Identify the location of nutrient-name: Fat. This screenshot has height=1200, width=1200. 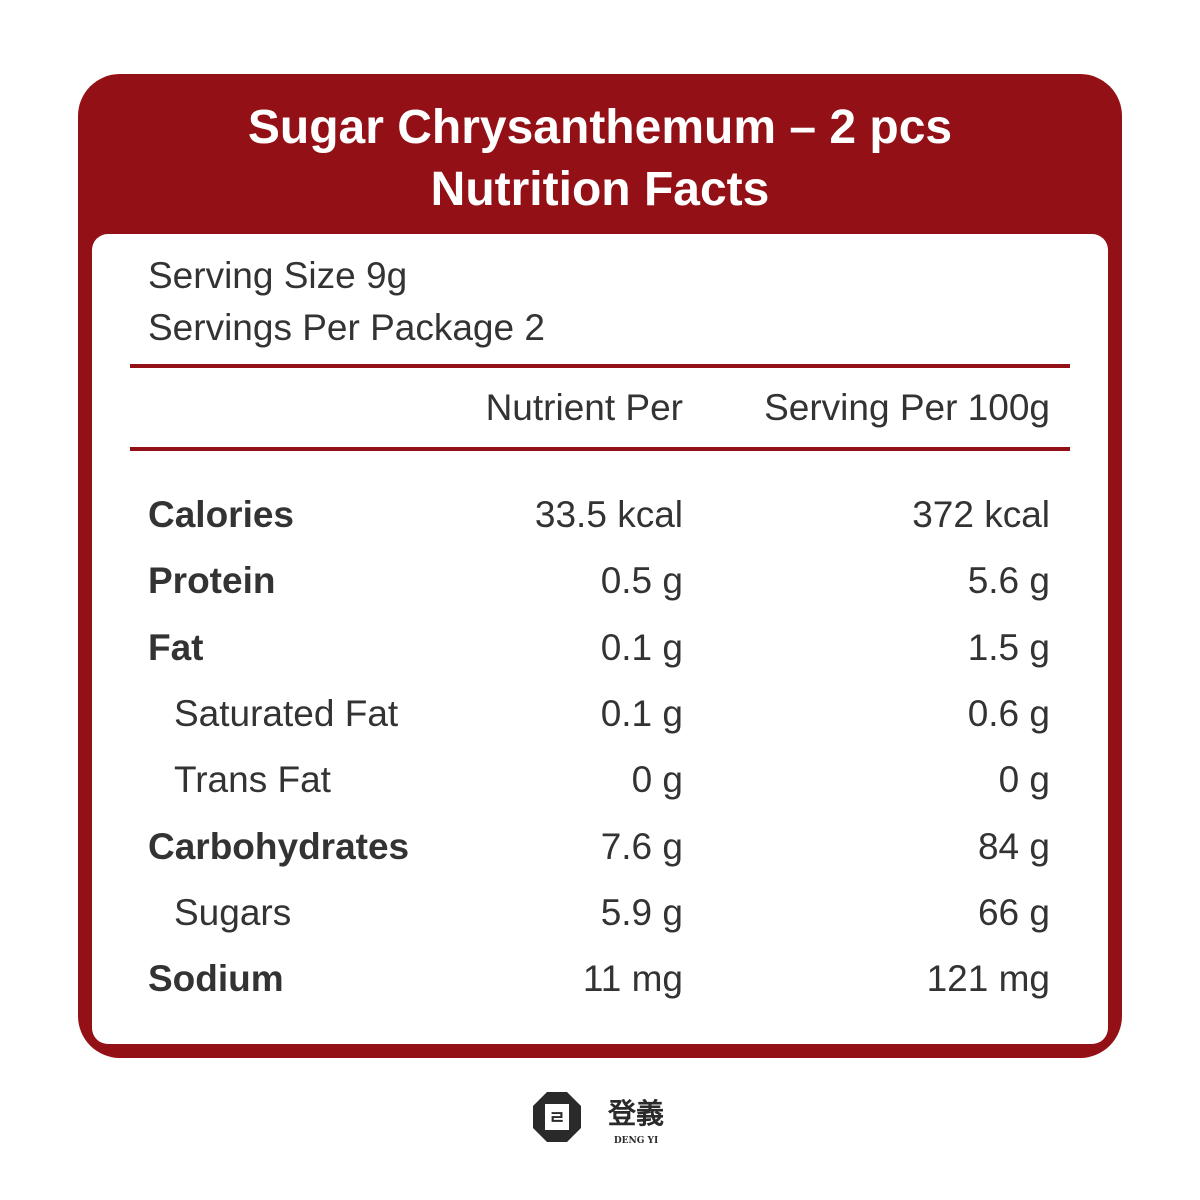
(176, 647).